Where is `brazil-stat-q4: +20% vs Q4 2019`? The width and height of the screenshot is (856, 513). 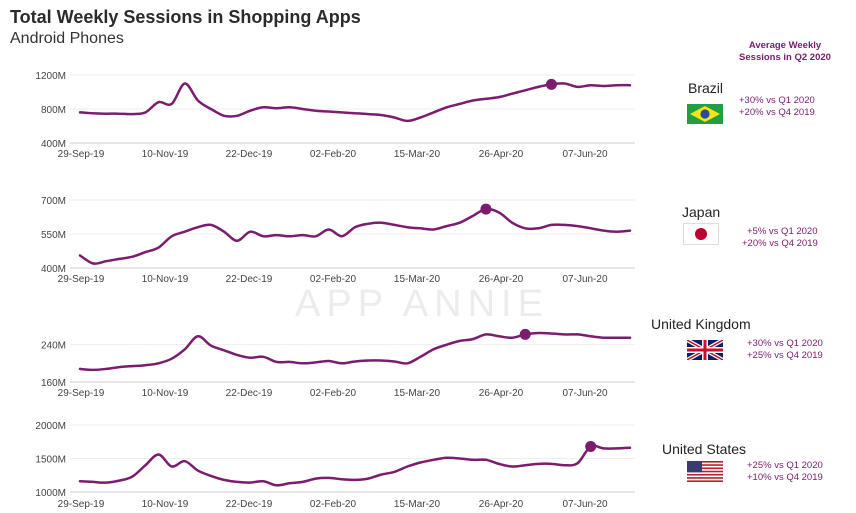 brazil-stat-q4: +20% vs Q4 2019 is located at coordinates (777, 112).